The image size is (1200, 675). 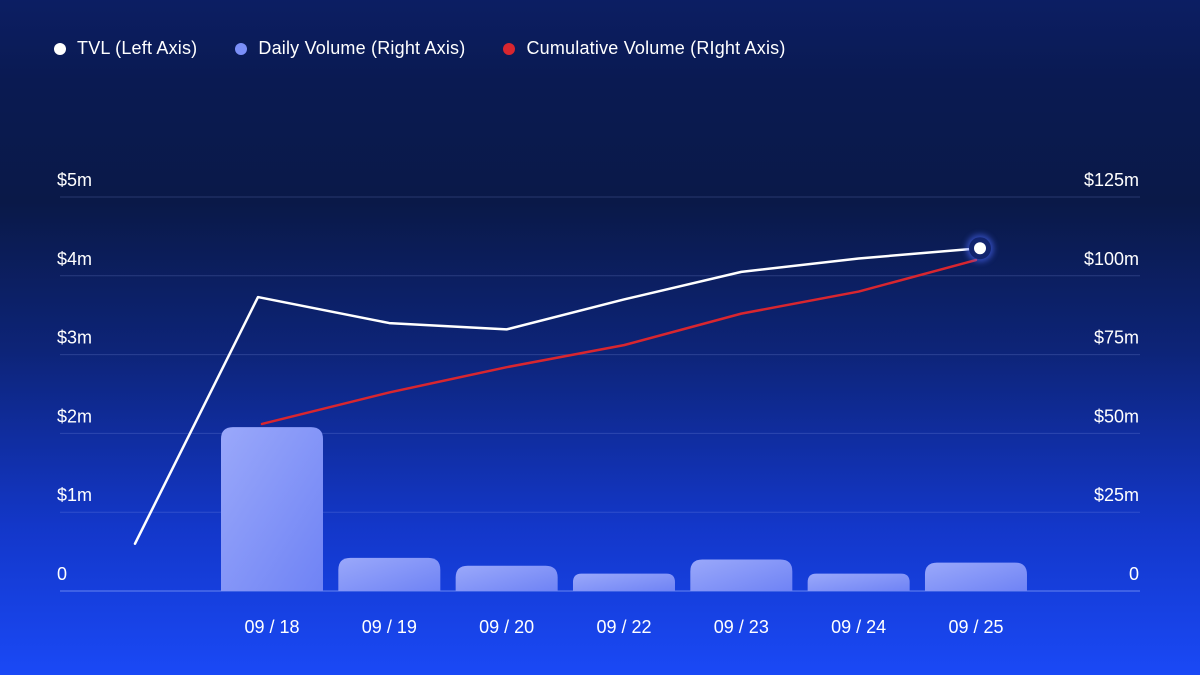 What do you see at coordinates (241, 48) in the screenshot?
I see `legend-dot-daily-volume` at bounding box center [241, 48].